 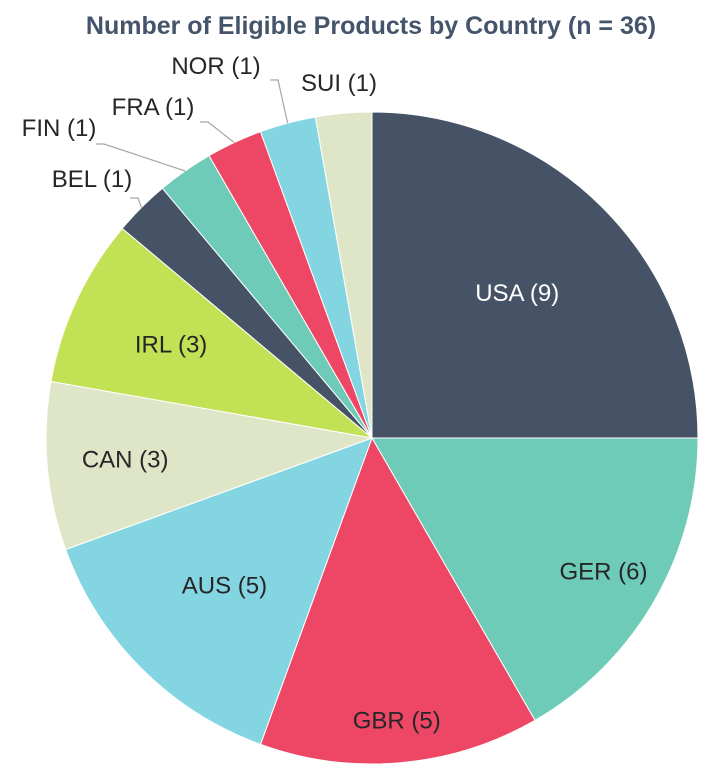 I want to click on slice-label-bel: BEL (1), so click(x=92, y=179).